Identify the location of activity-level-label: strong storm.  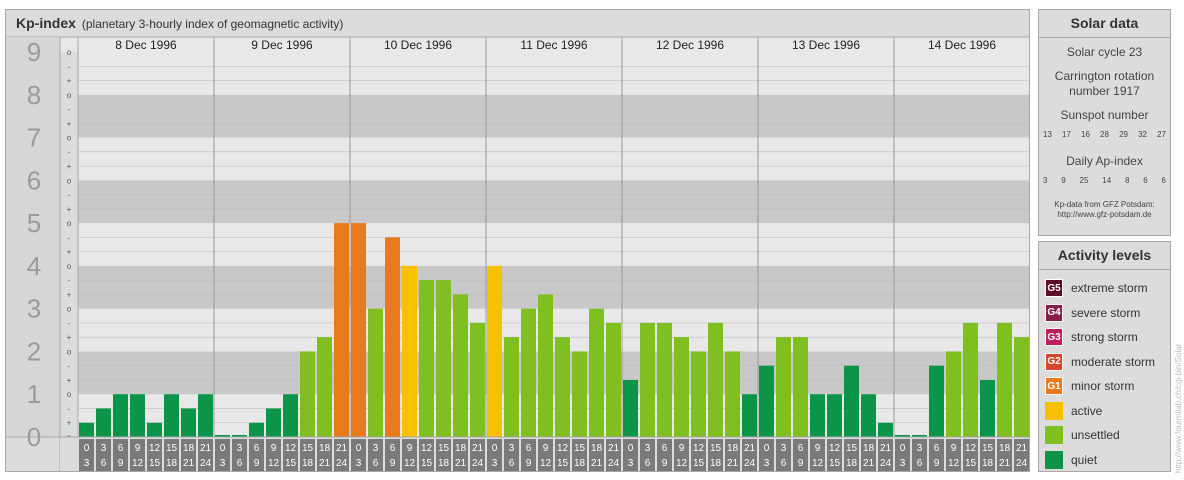
(1104, 337).